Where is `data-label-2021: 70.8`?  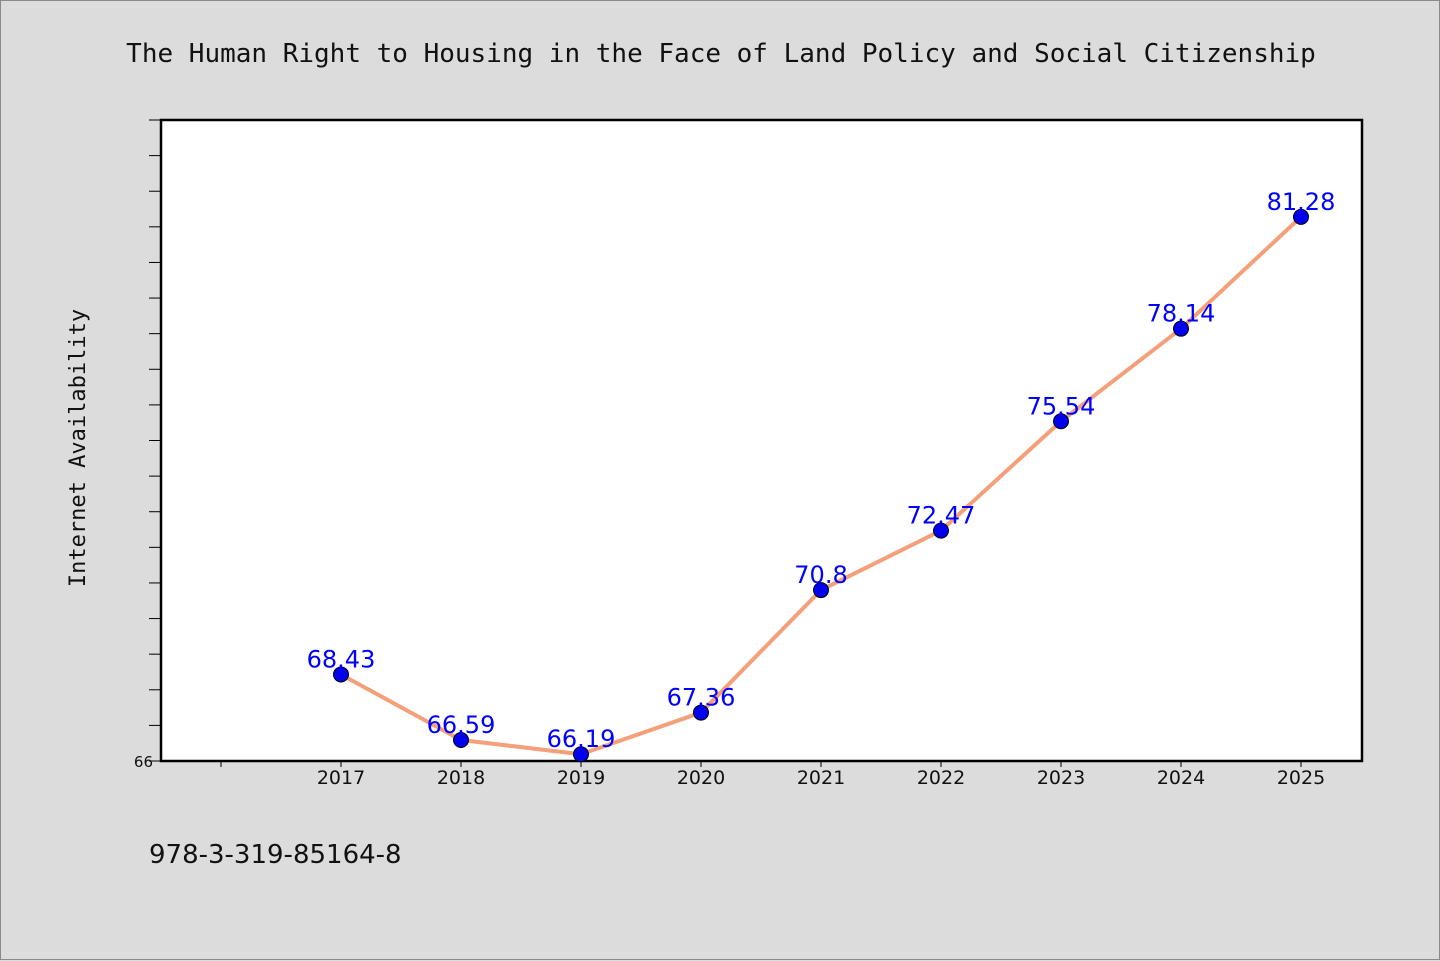 data-label-2021: 70.8 is located at coordinates (820, 575).